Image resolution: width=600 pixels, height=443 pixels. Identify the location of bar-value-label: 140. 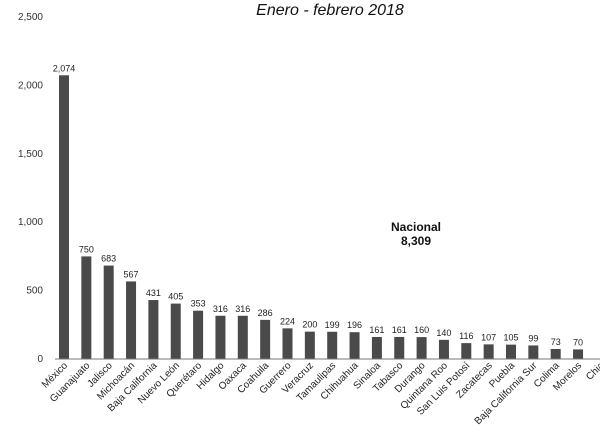
(443, 333).